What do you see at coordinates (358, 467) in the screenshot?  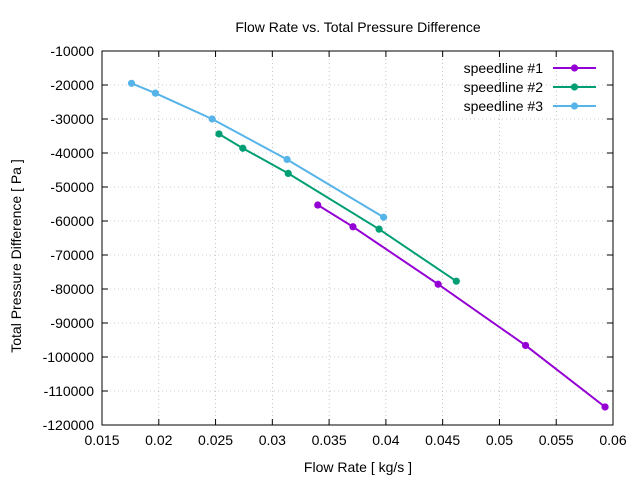 I see `x-axis-label: Flow Rate [ kg/s ]` at bounding box center [358, 467].